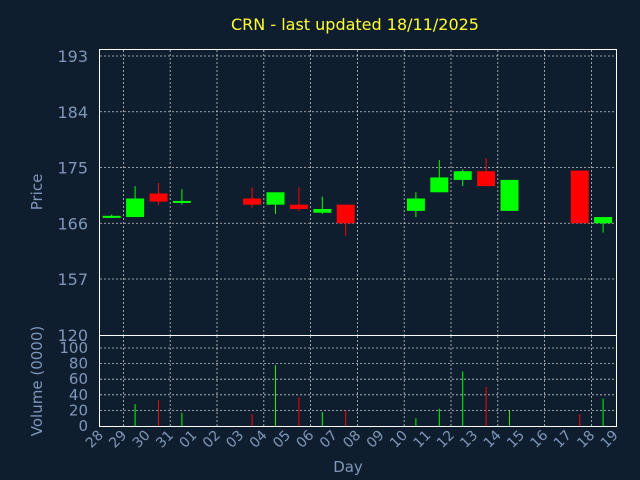  What do you see at coordinates (78, 410) in the screenshot?
I see `volume-tick-label: 20` at bounding box center [78, 410].